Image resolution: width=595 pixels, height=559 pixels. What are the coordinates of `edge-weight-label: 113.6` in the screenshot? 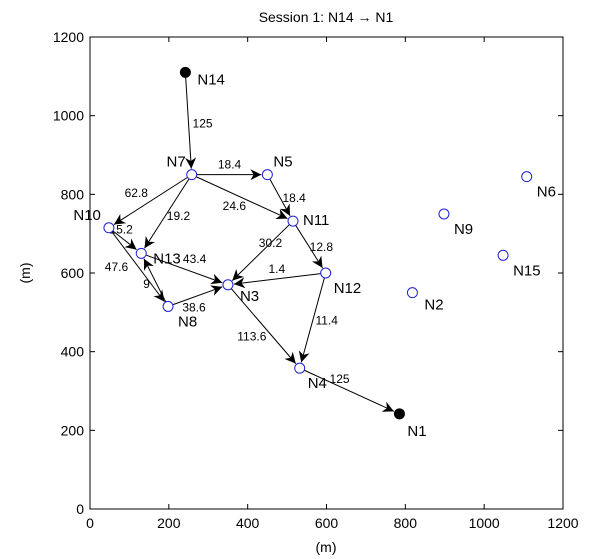 It's located at (251, 336).